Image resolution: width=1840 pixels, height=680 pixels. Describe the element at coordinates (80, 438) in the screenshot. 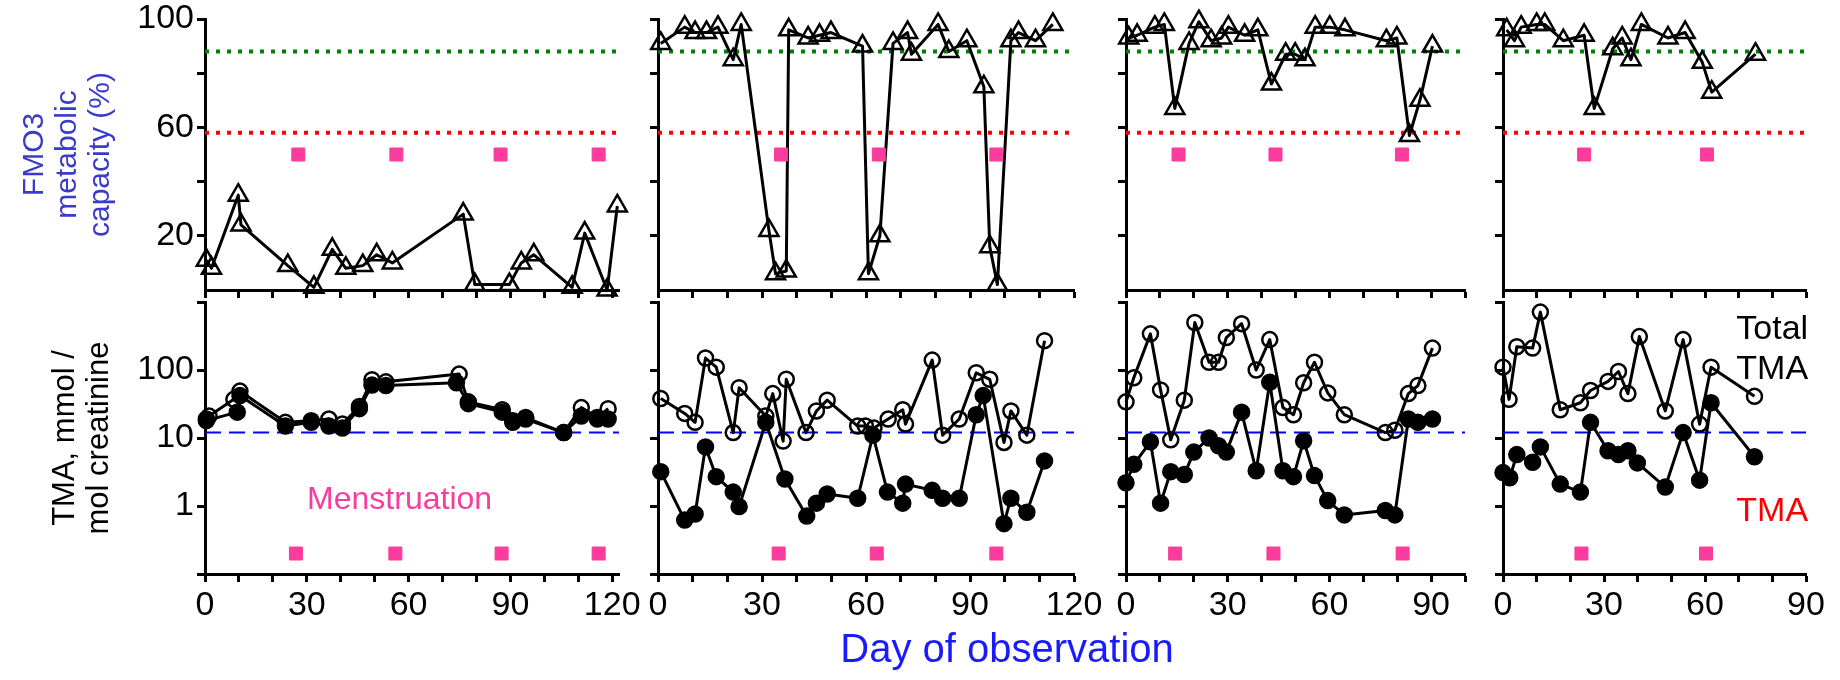

I see `y-axis-title: TMA, mmol / mol creatinine` at that location.